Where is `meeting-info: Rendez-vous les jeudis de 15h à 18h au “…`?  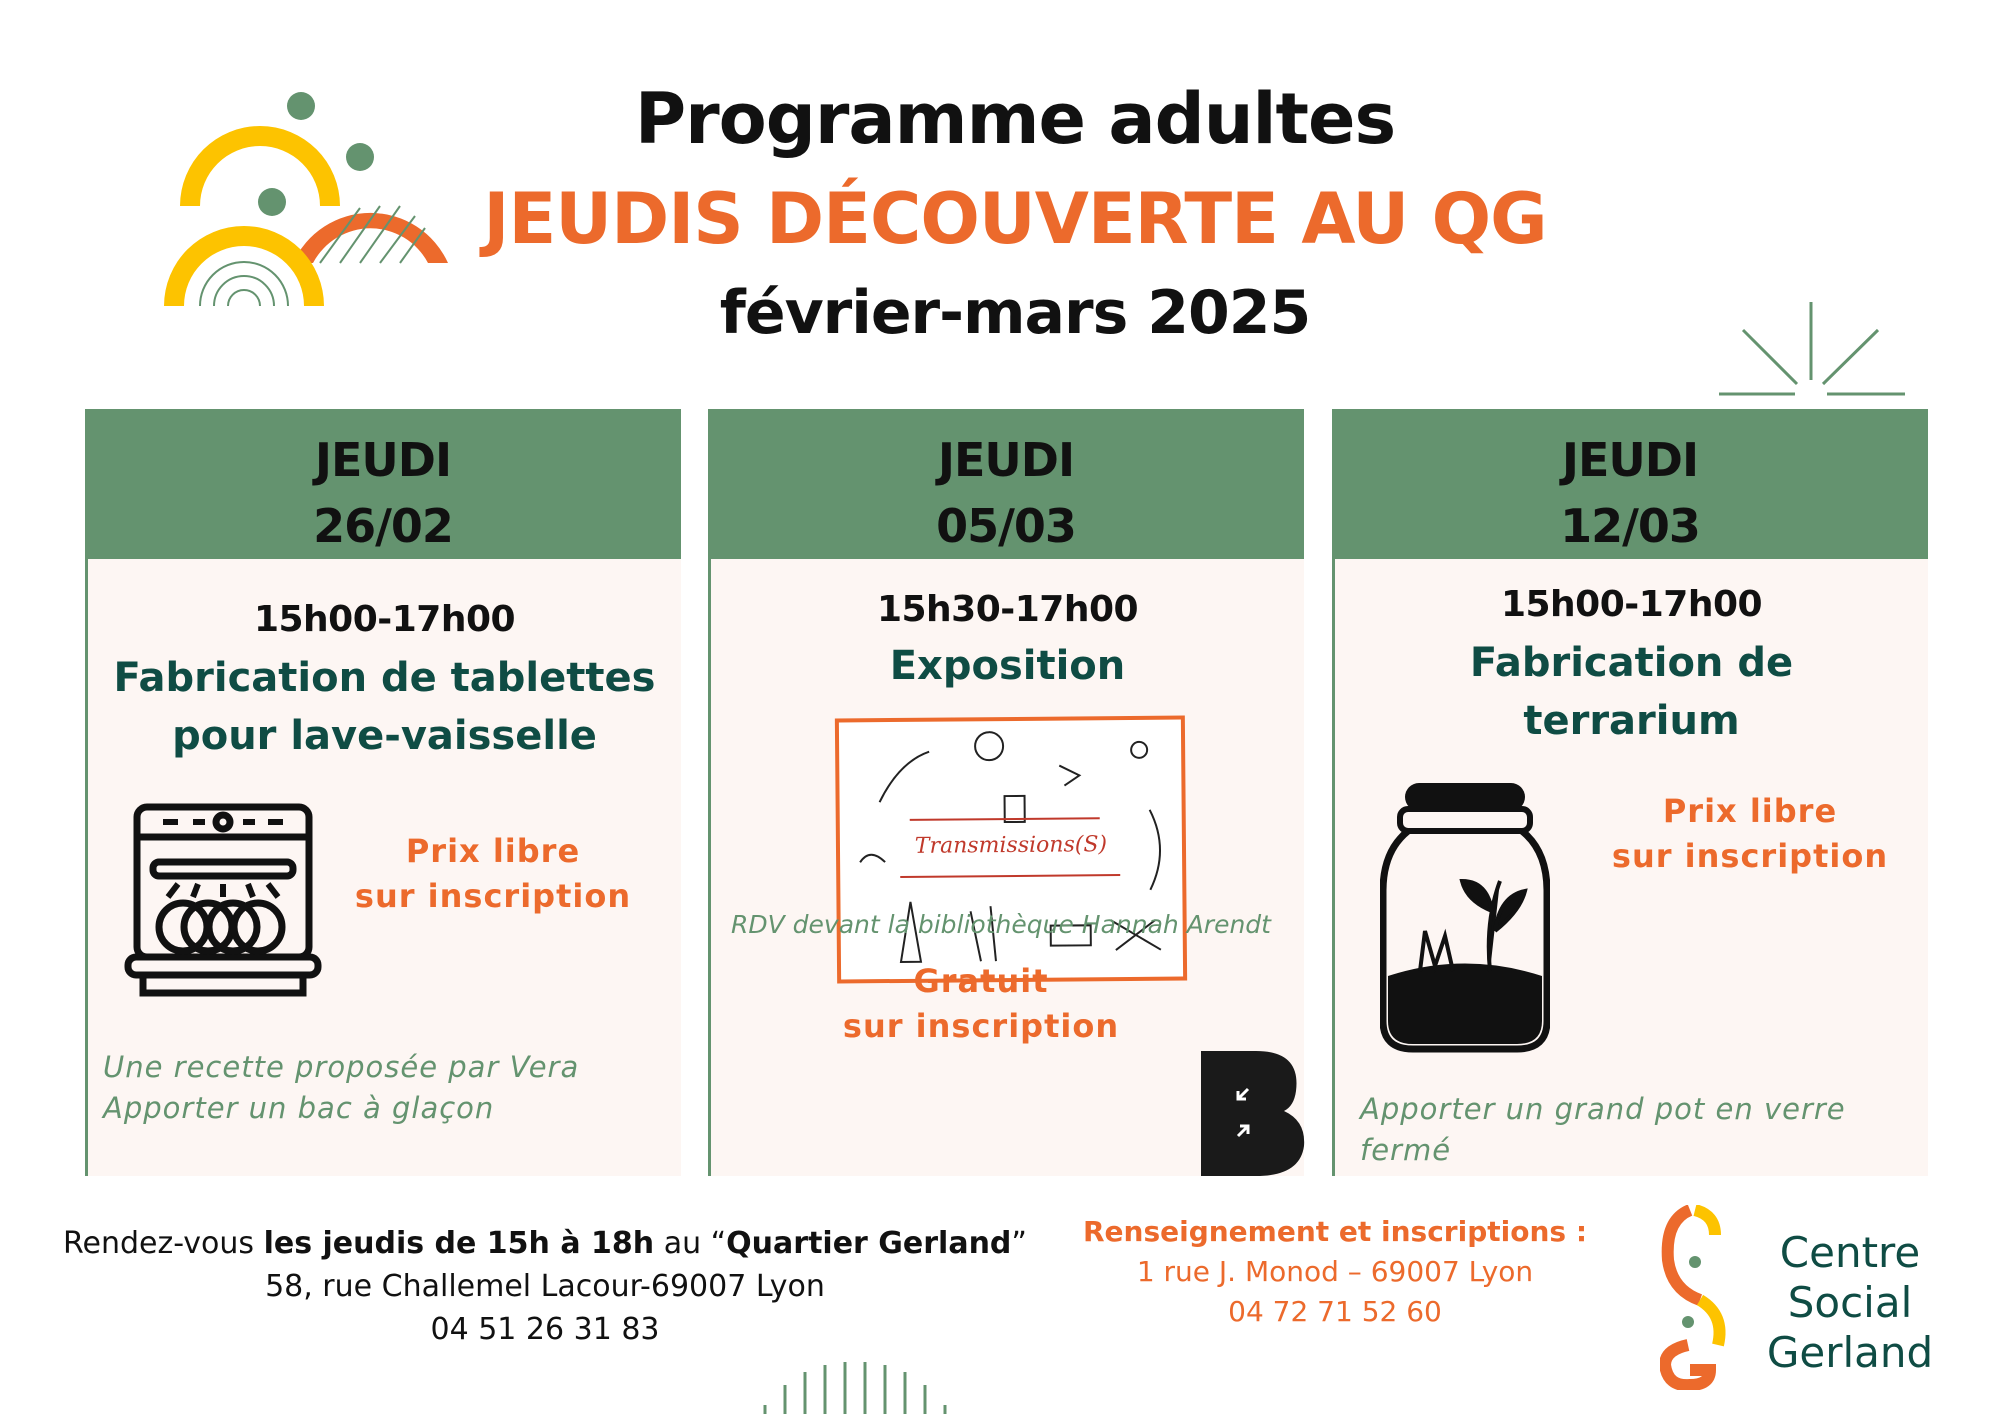
meeting-info: Rendez-vous les jeudis de 15h à 18h au “… is located at coordinates (545, 1286).